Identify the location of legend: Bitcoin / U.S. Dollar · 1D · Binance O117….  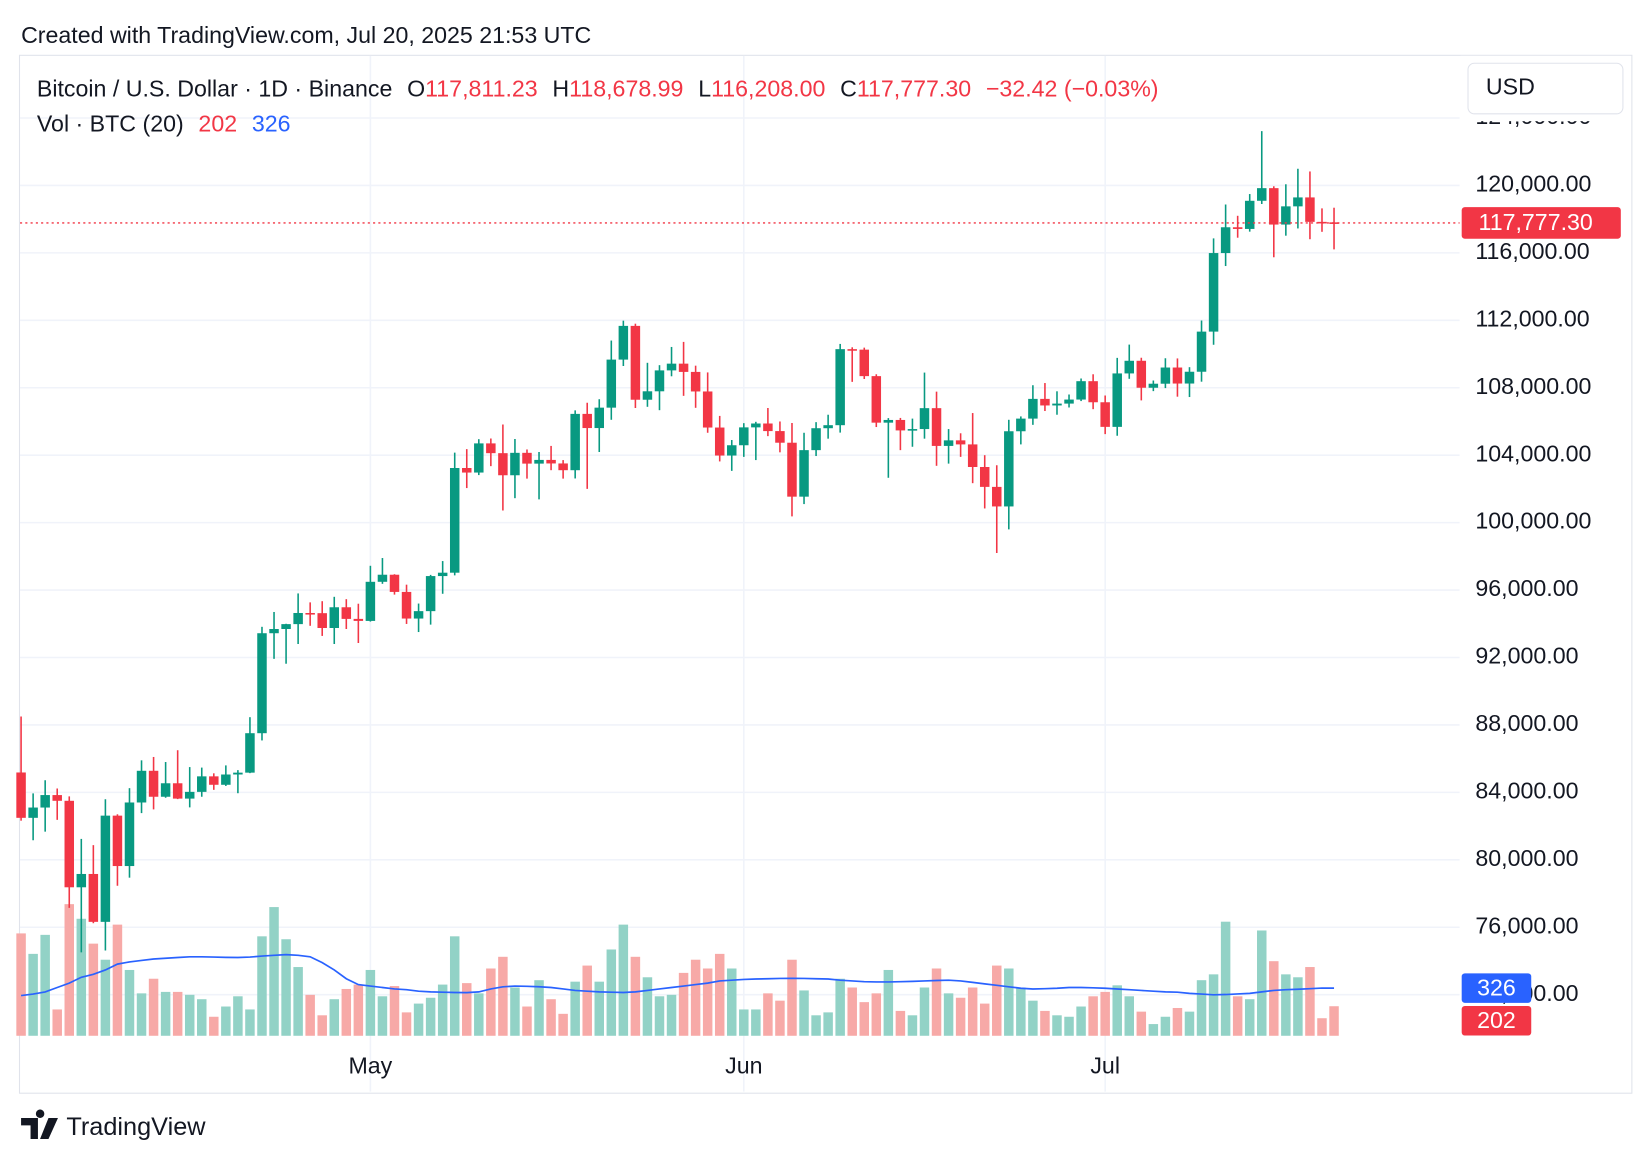
(598, 89).